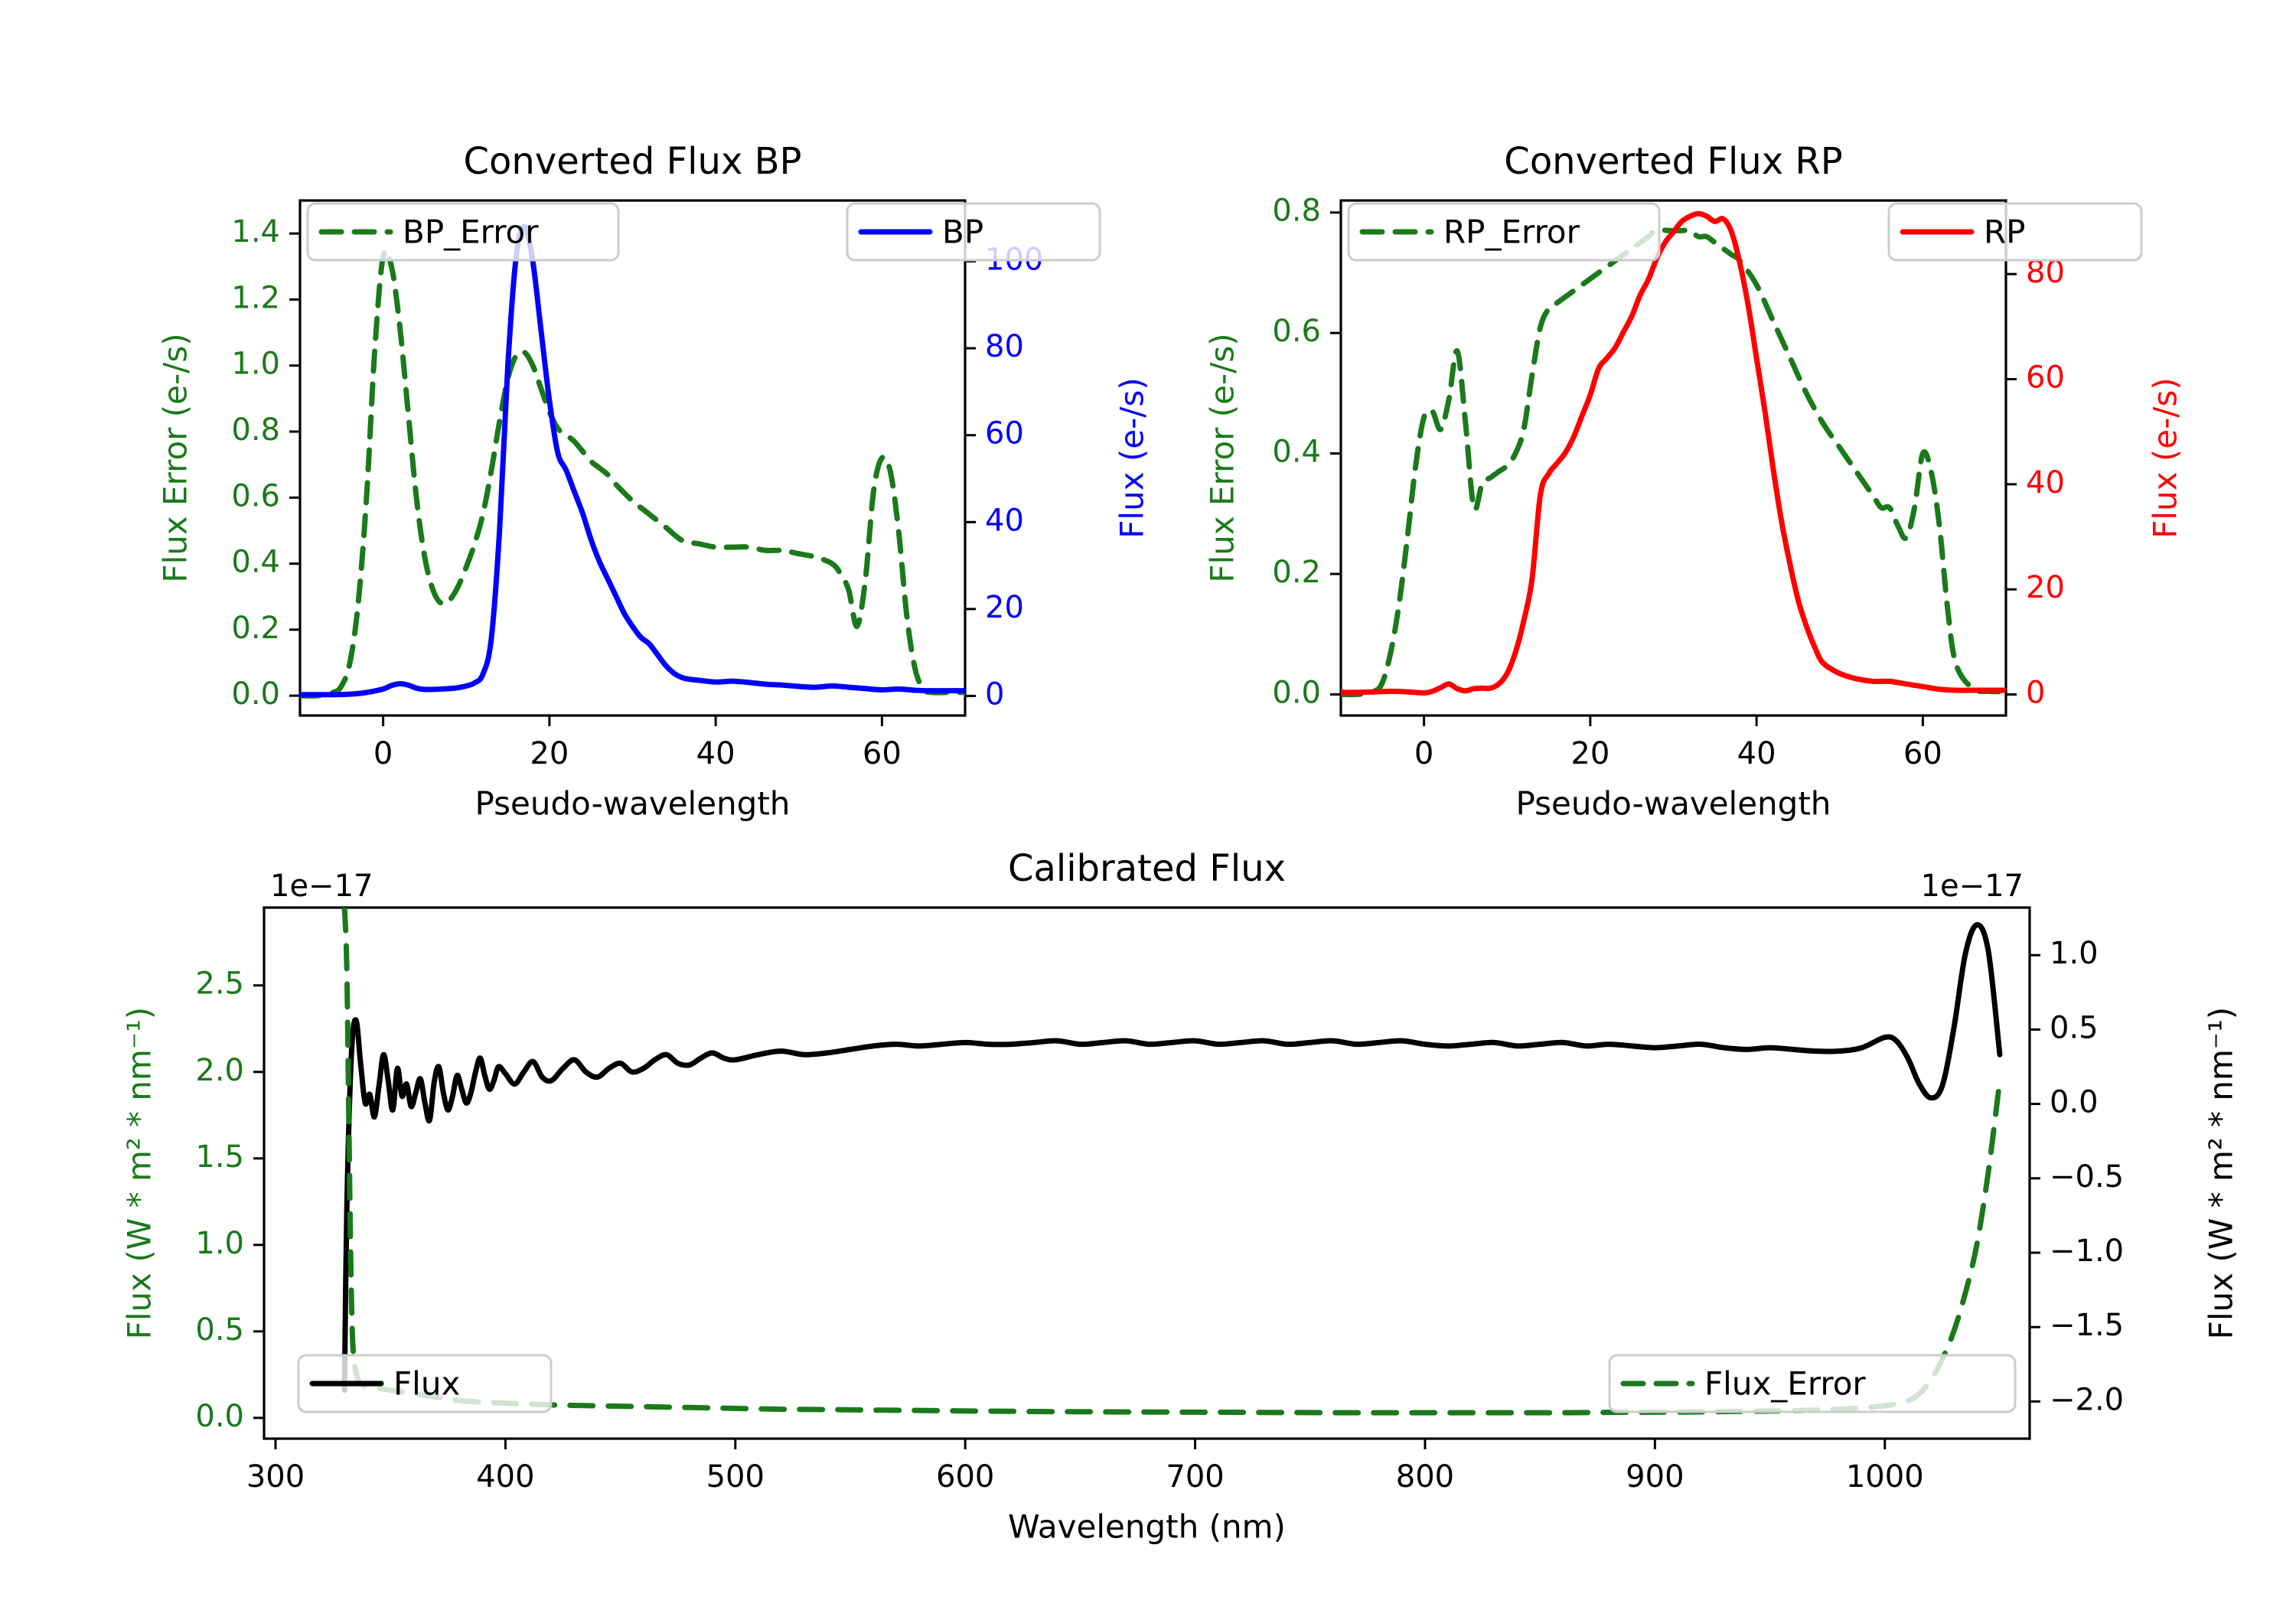  I want to click on legend-label: RP_Error, so click(1511, 232).